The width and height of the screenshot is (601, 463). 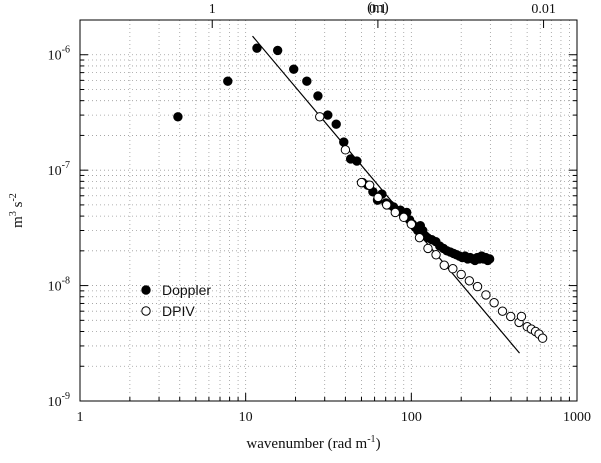 What do you see at coordinates (186, 290) in the screenshot?
I see `legend-label-doppler: Doppler` at bounding box center [186, 290].